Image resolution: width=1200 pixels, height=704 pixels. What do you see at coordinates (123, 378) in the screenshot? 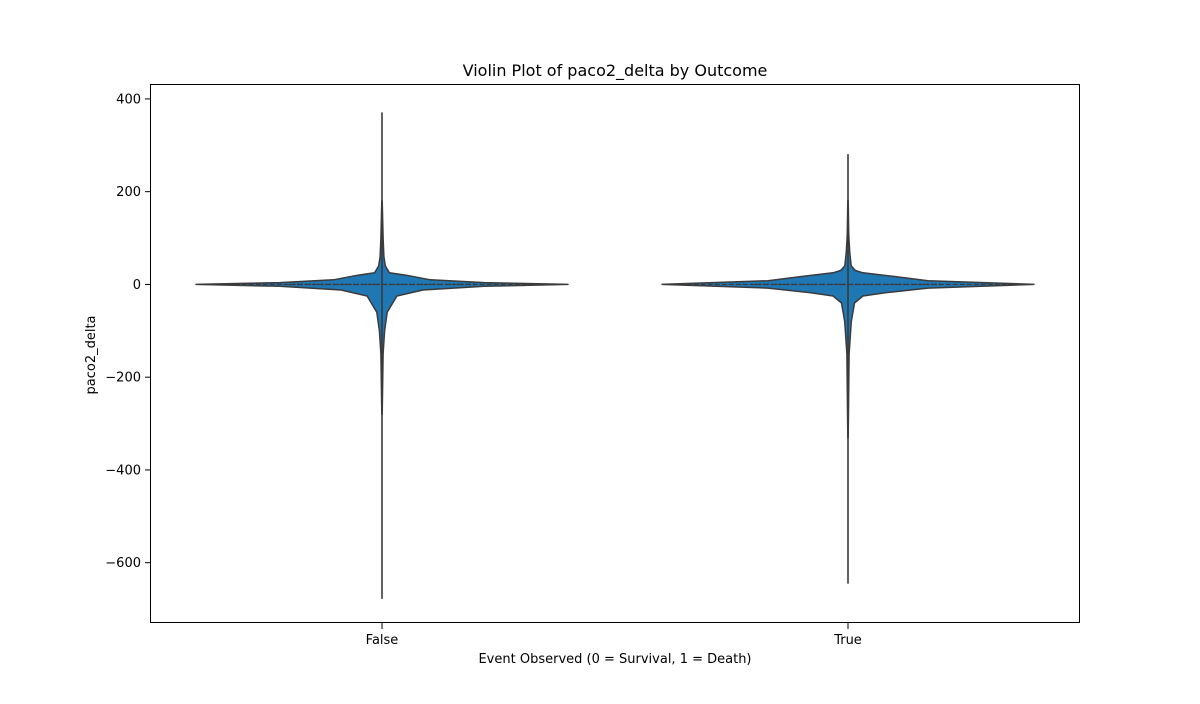
I see `y-tick-label: −200` at bounding box center [123, 378].